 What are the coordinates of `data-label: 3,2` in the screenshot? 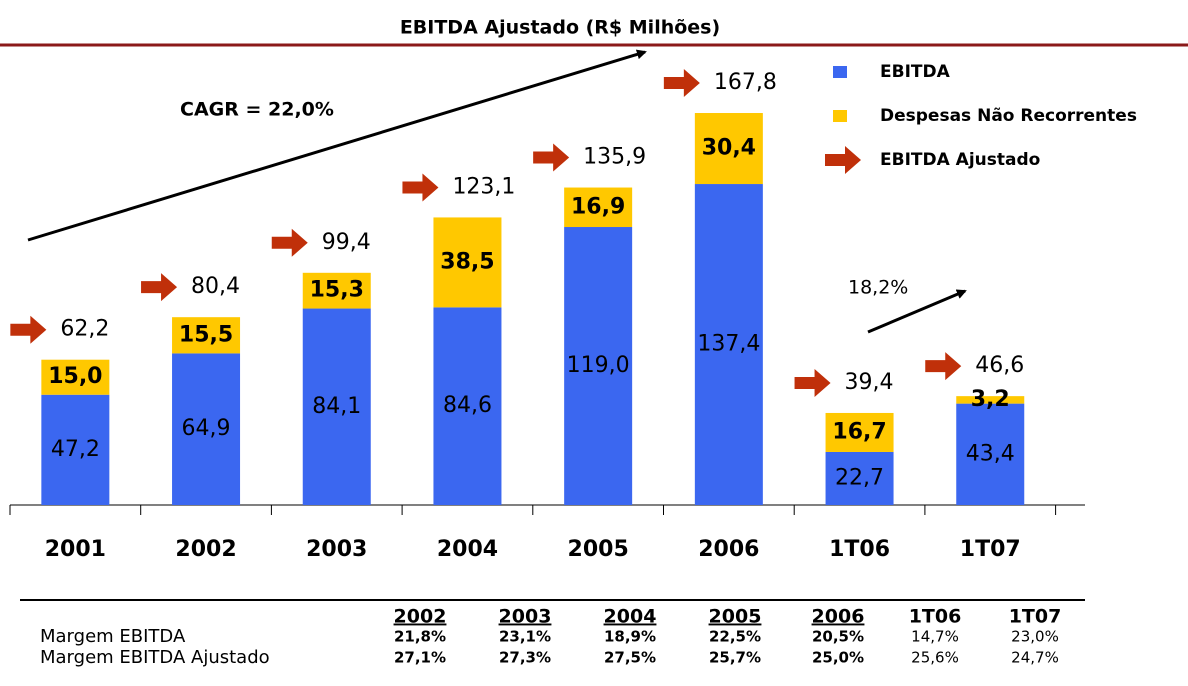 It's located at (990, 399).